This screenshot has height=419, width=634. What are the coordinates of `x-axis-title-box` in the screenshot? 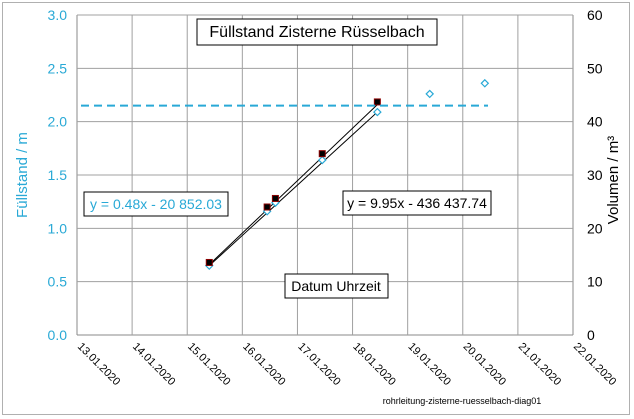 It's located at (336, 286).